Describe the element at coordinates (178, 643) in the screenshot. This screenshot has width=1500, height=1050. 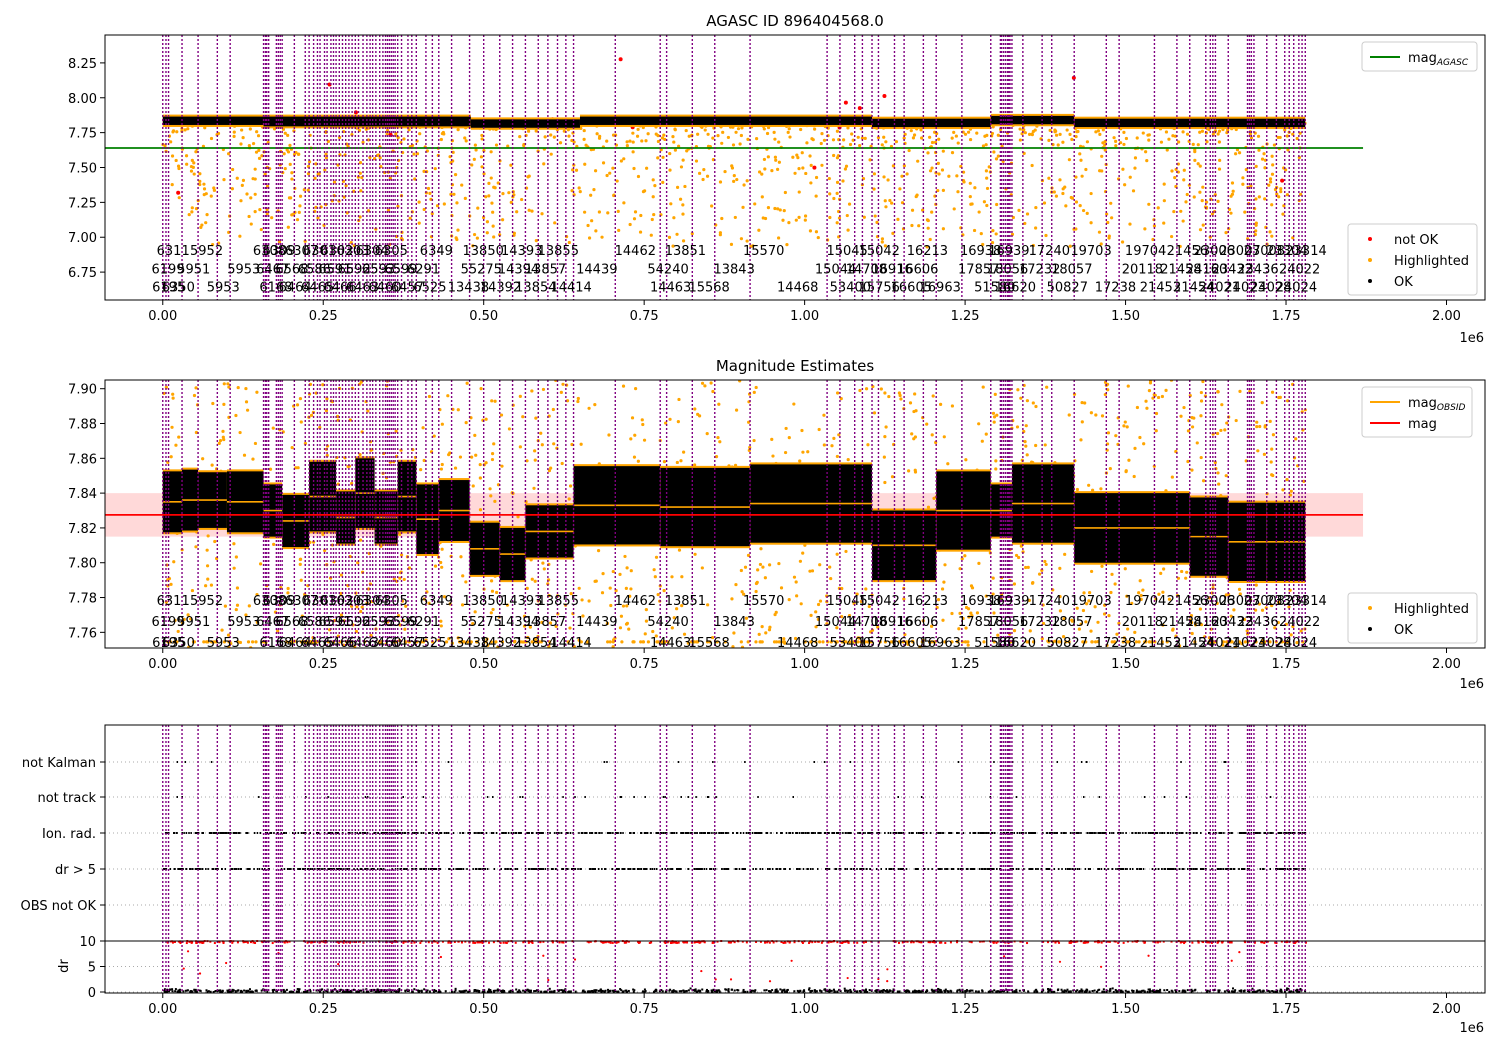
I see `mag-est-obsid-label: 6350` at that location.